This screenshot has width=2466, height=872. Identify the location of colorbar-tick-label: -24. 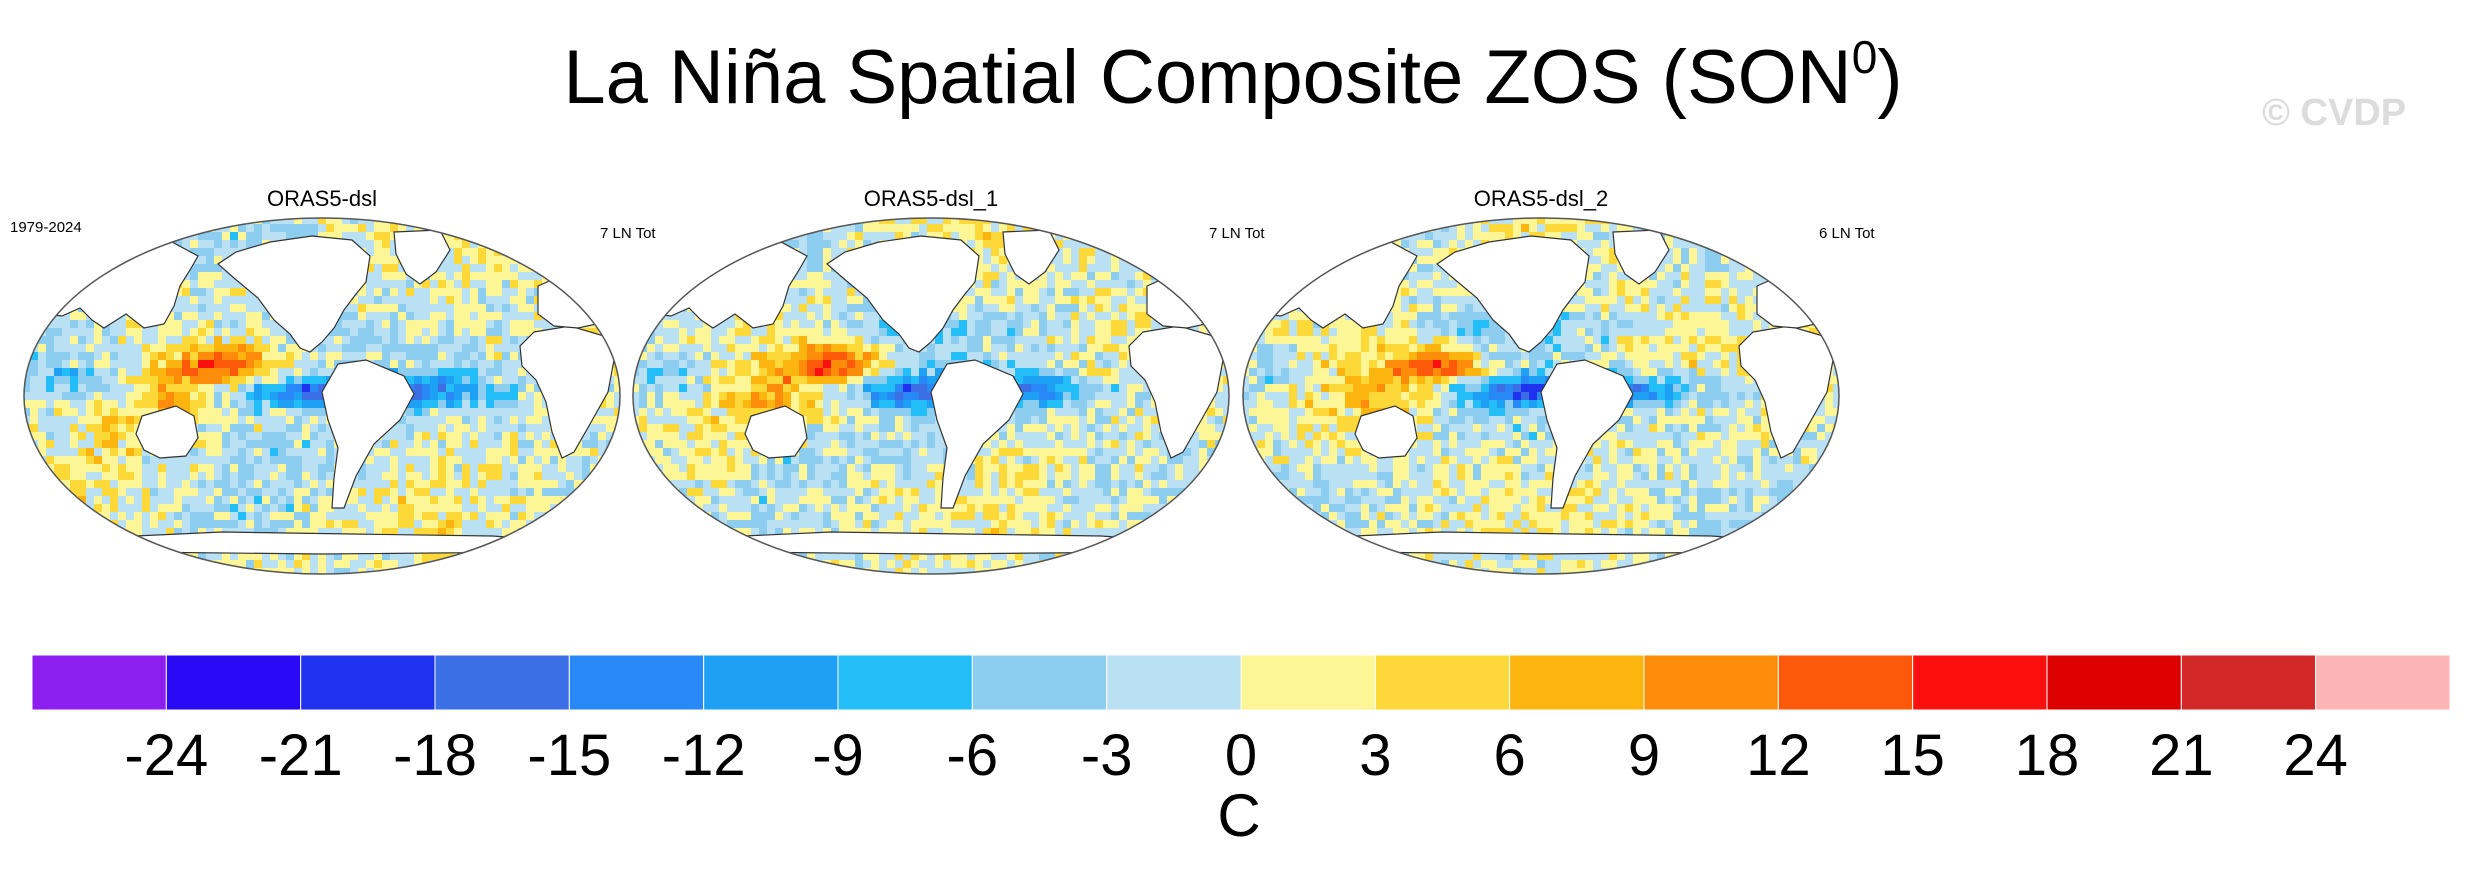
(166, 755).